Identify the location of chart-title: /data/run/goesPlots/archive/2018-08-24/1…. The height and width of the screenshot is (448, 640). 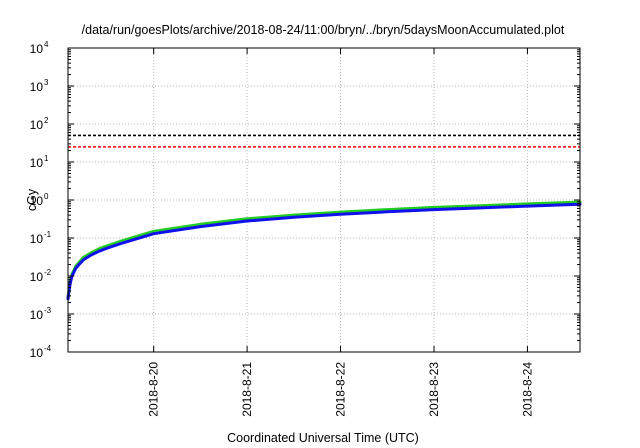
(323, 30).